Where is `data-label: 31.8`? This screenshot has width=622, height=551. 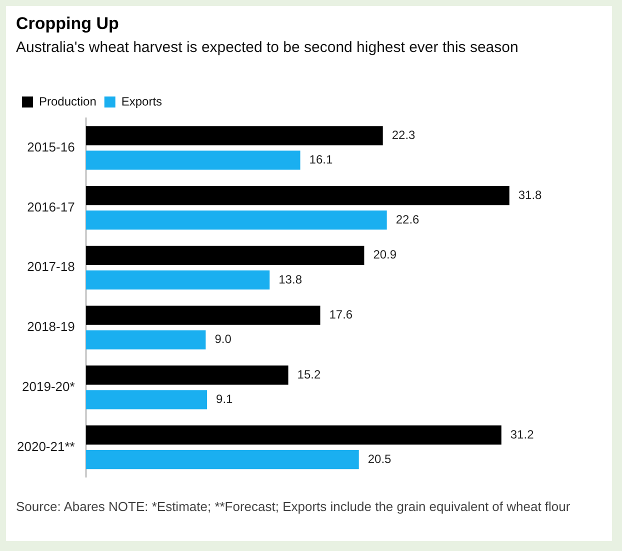 data-label: 31.8 is located at coordinates (530, 195).